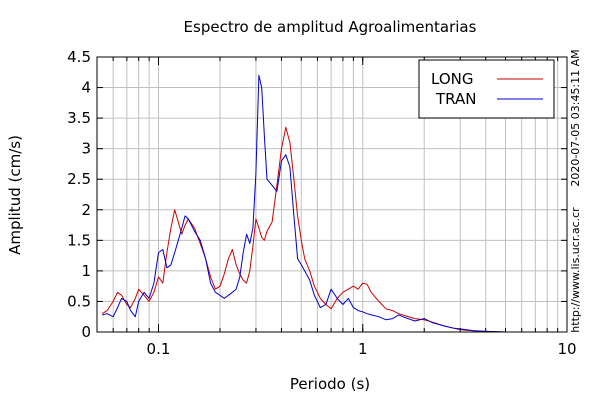  I want to click on y-tick-label: 0, so click(86, 332).